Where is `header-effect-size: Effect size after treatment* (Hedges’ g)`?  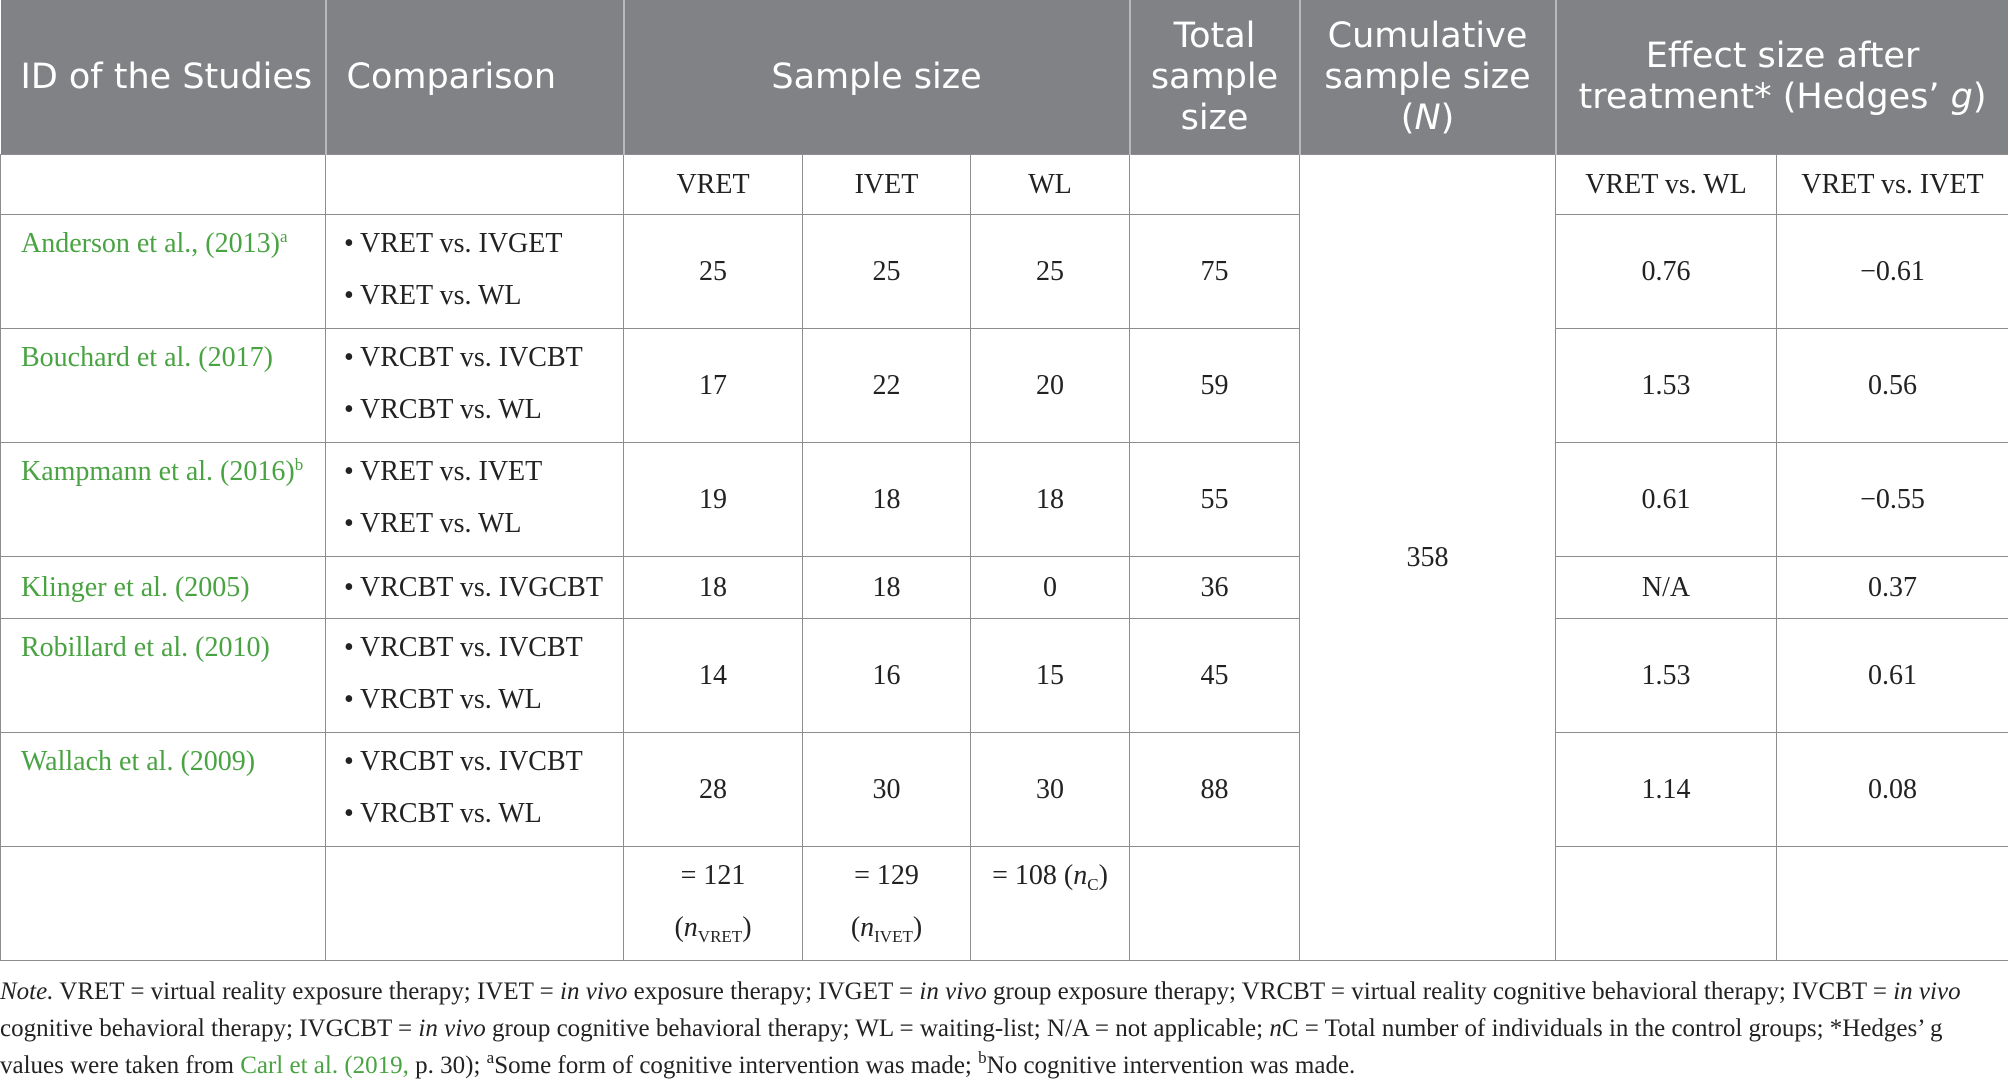
header-effect-size: Effect size after treatment* (Hedges’ g) is located at coordinates (1781, 77).